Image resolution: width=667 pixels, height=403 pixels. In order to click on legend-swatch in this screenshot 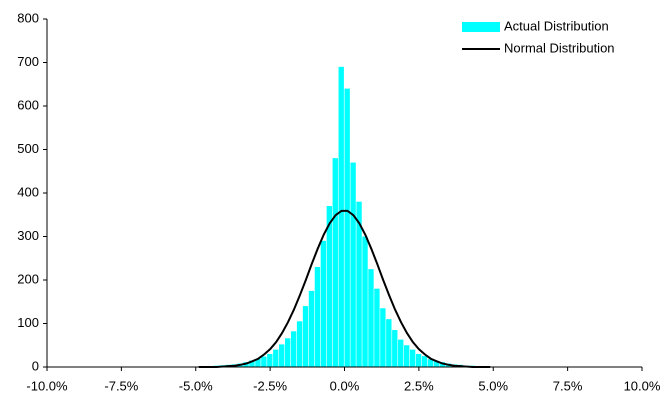, I will do `click(481, 27)`.